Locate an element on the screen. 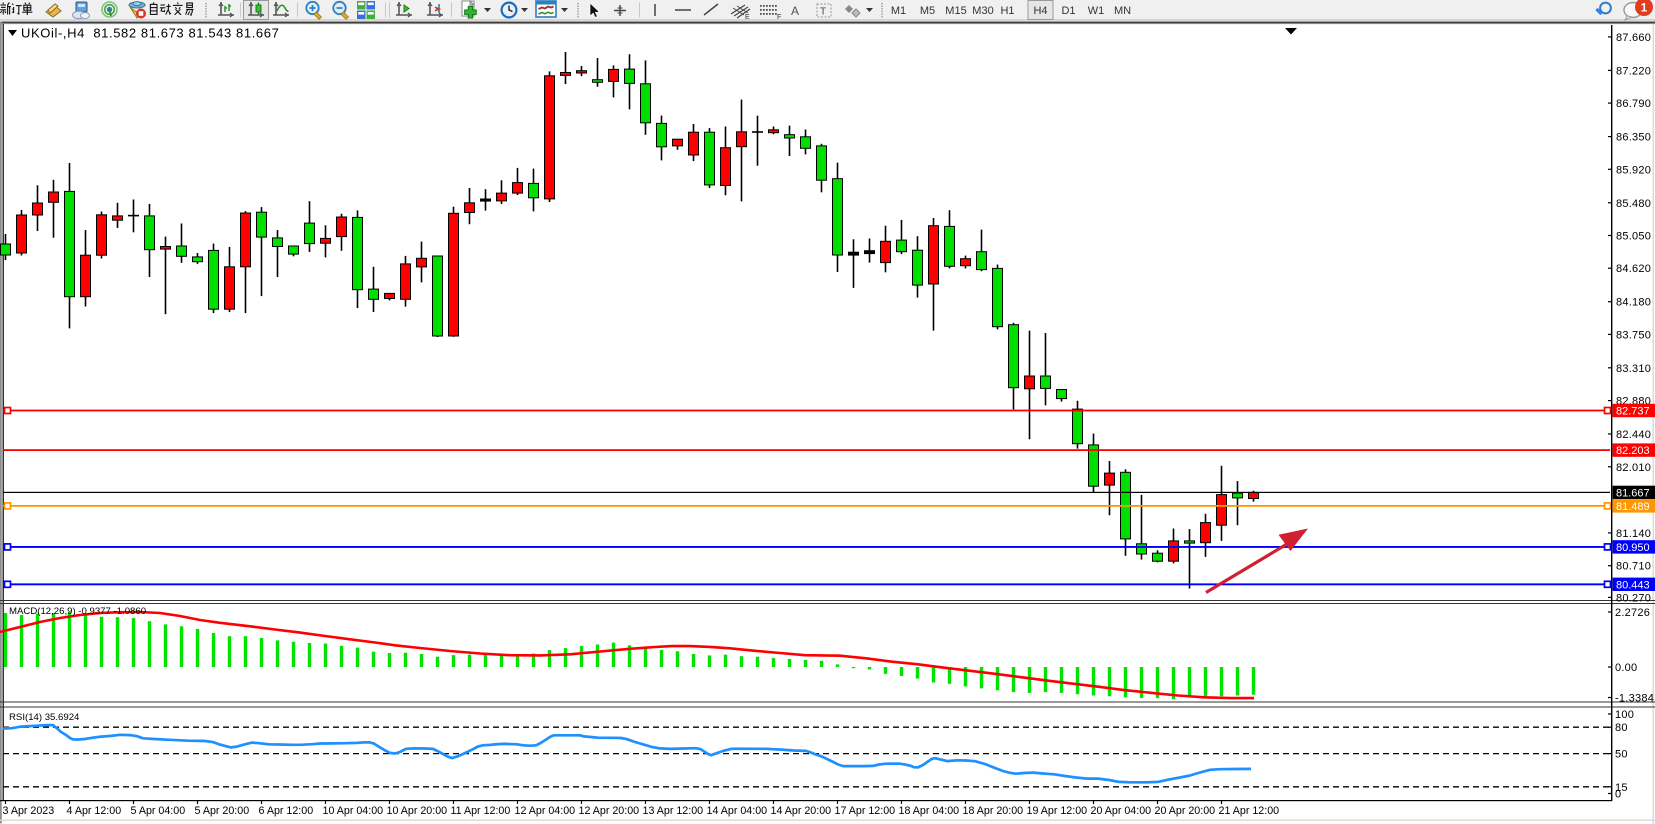  svg-text: 20 Apr 04:00 is located at coordinates (1121, 811).